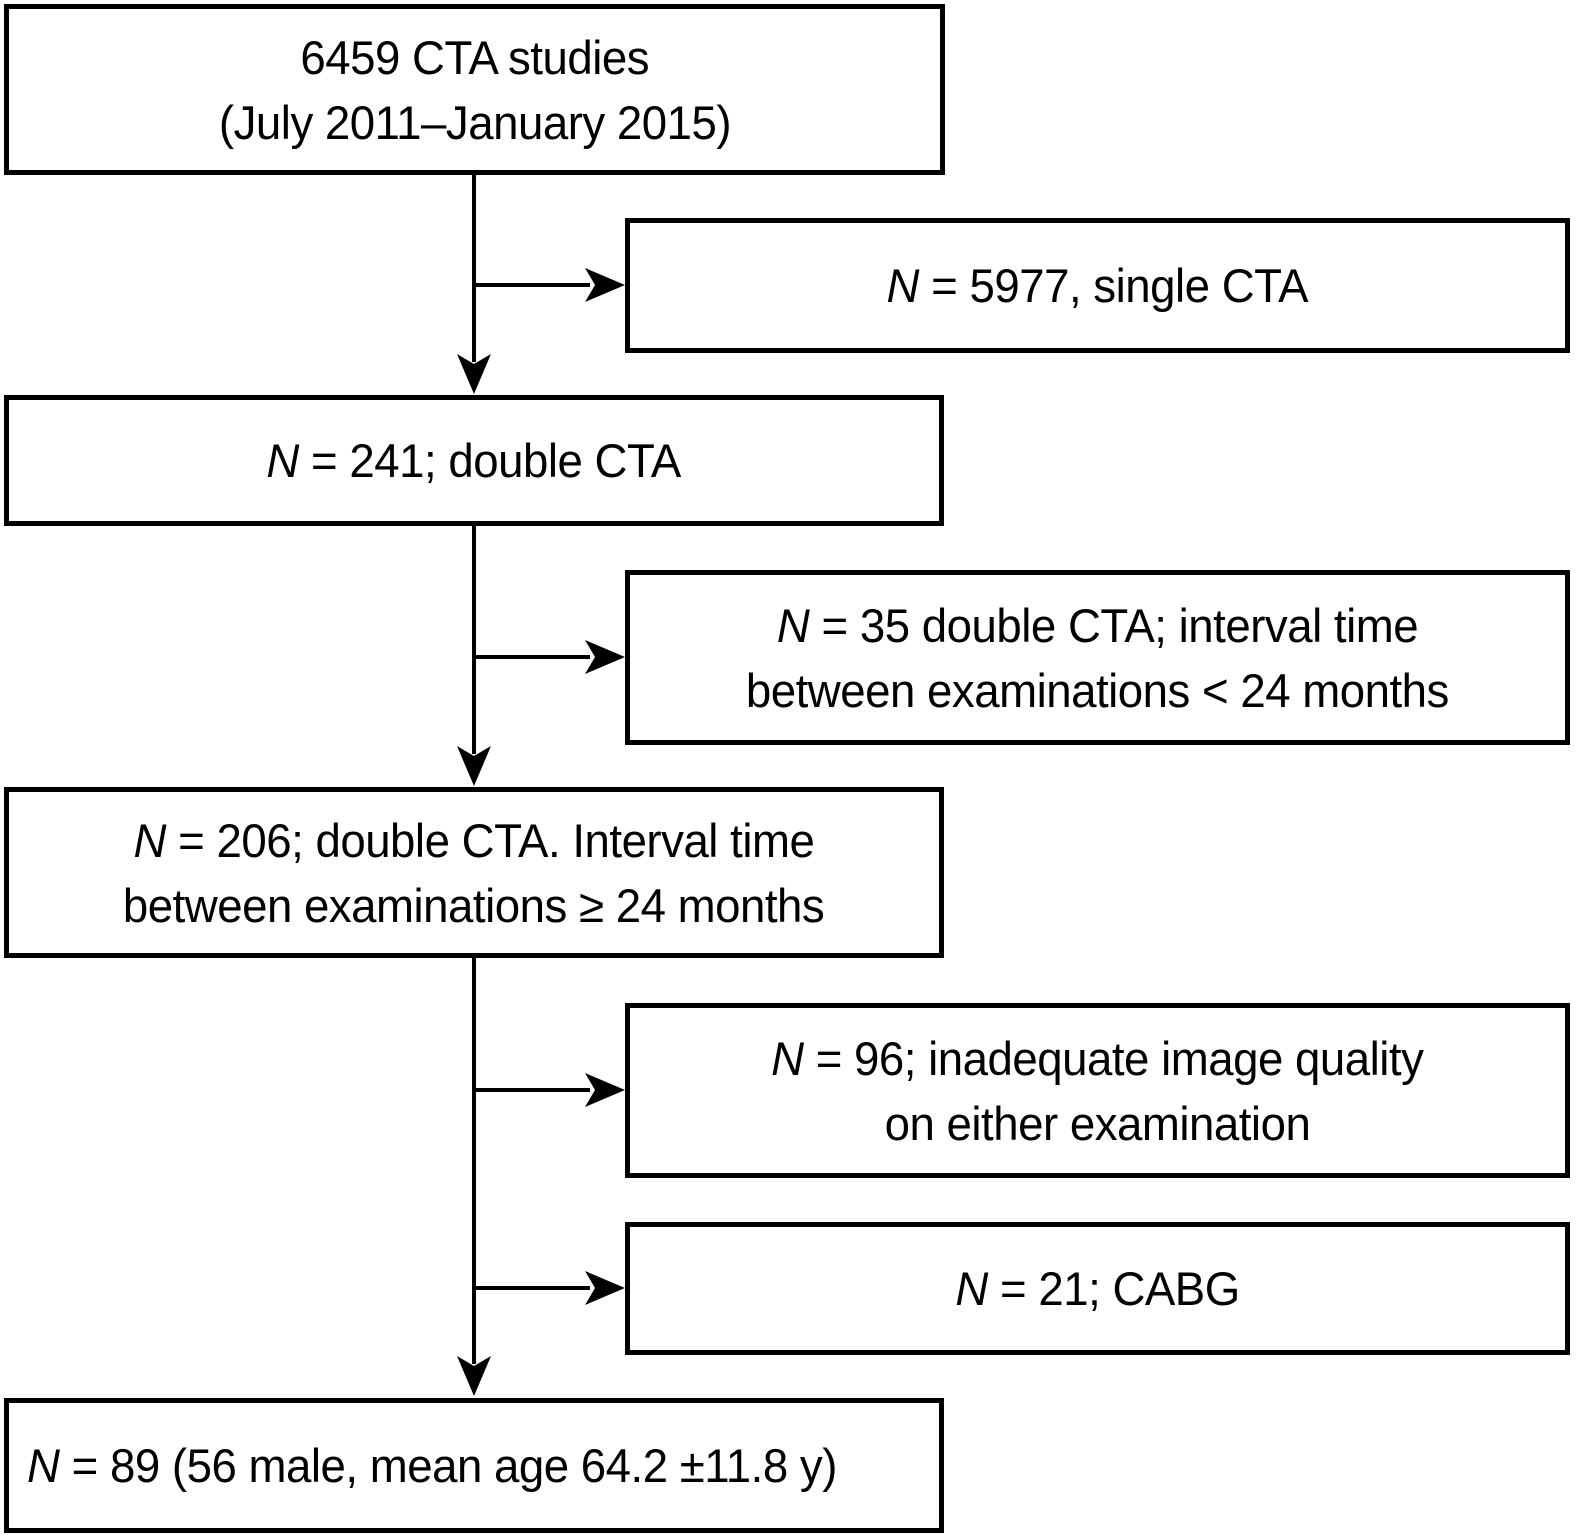 This screenshot has width=1576, height=1536. I want to click on node-text: on either examination, so click(1097, 1123).